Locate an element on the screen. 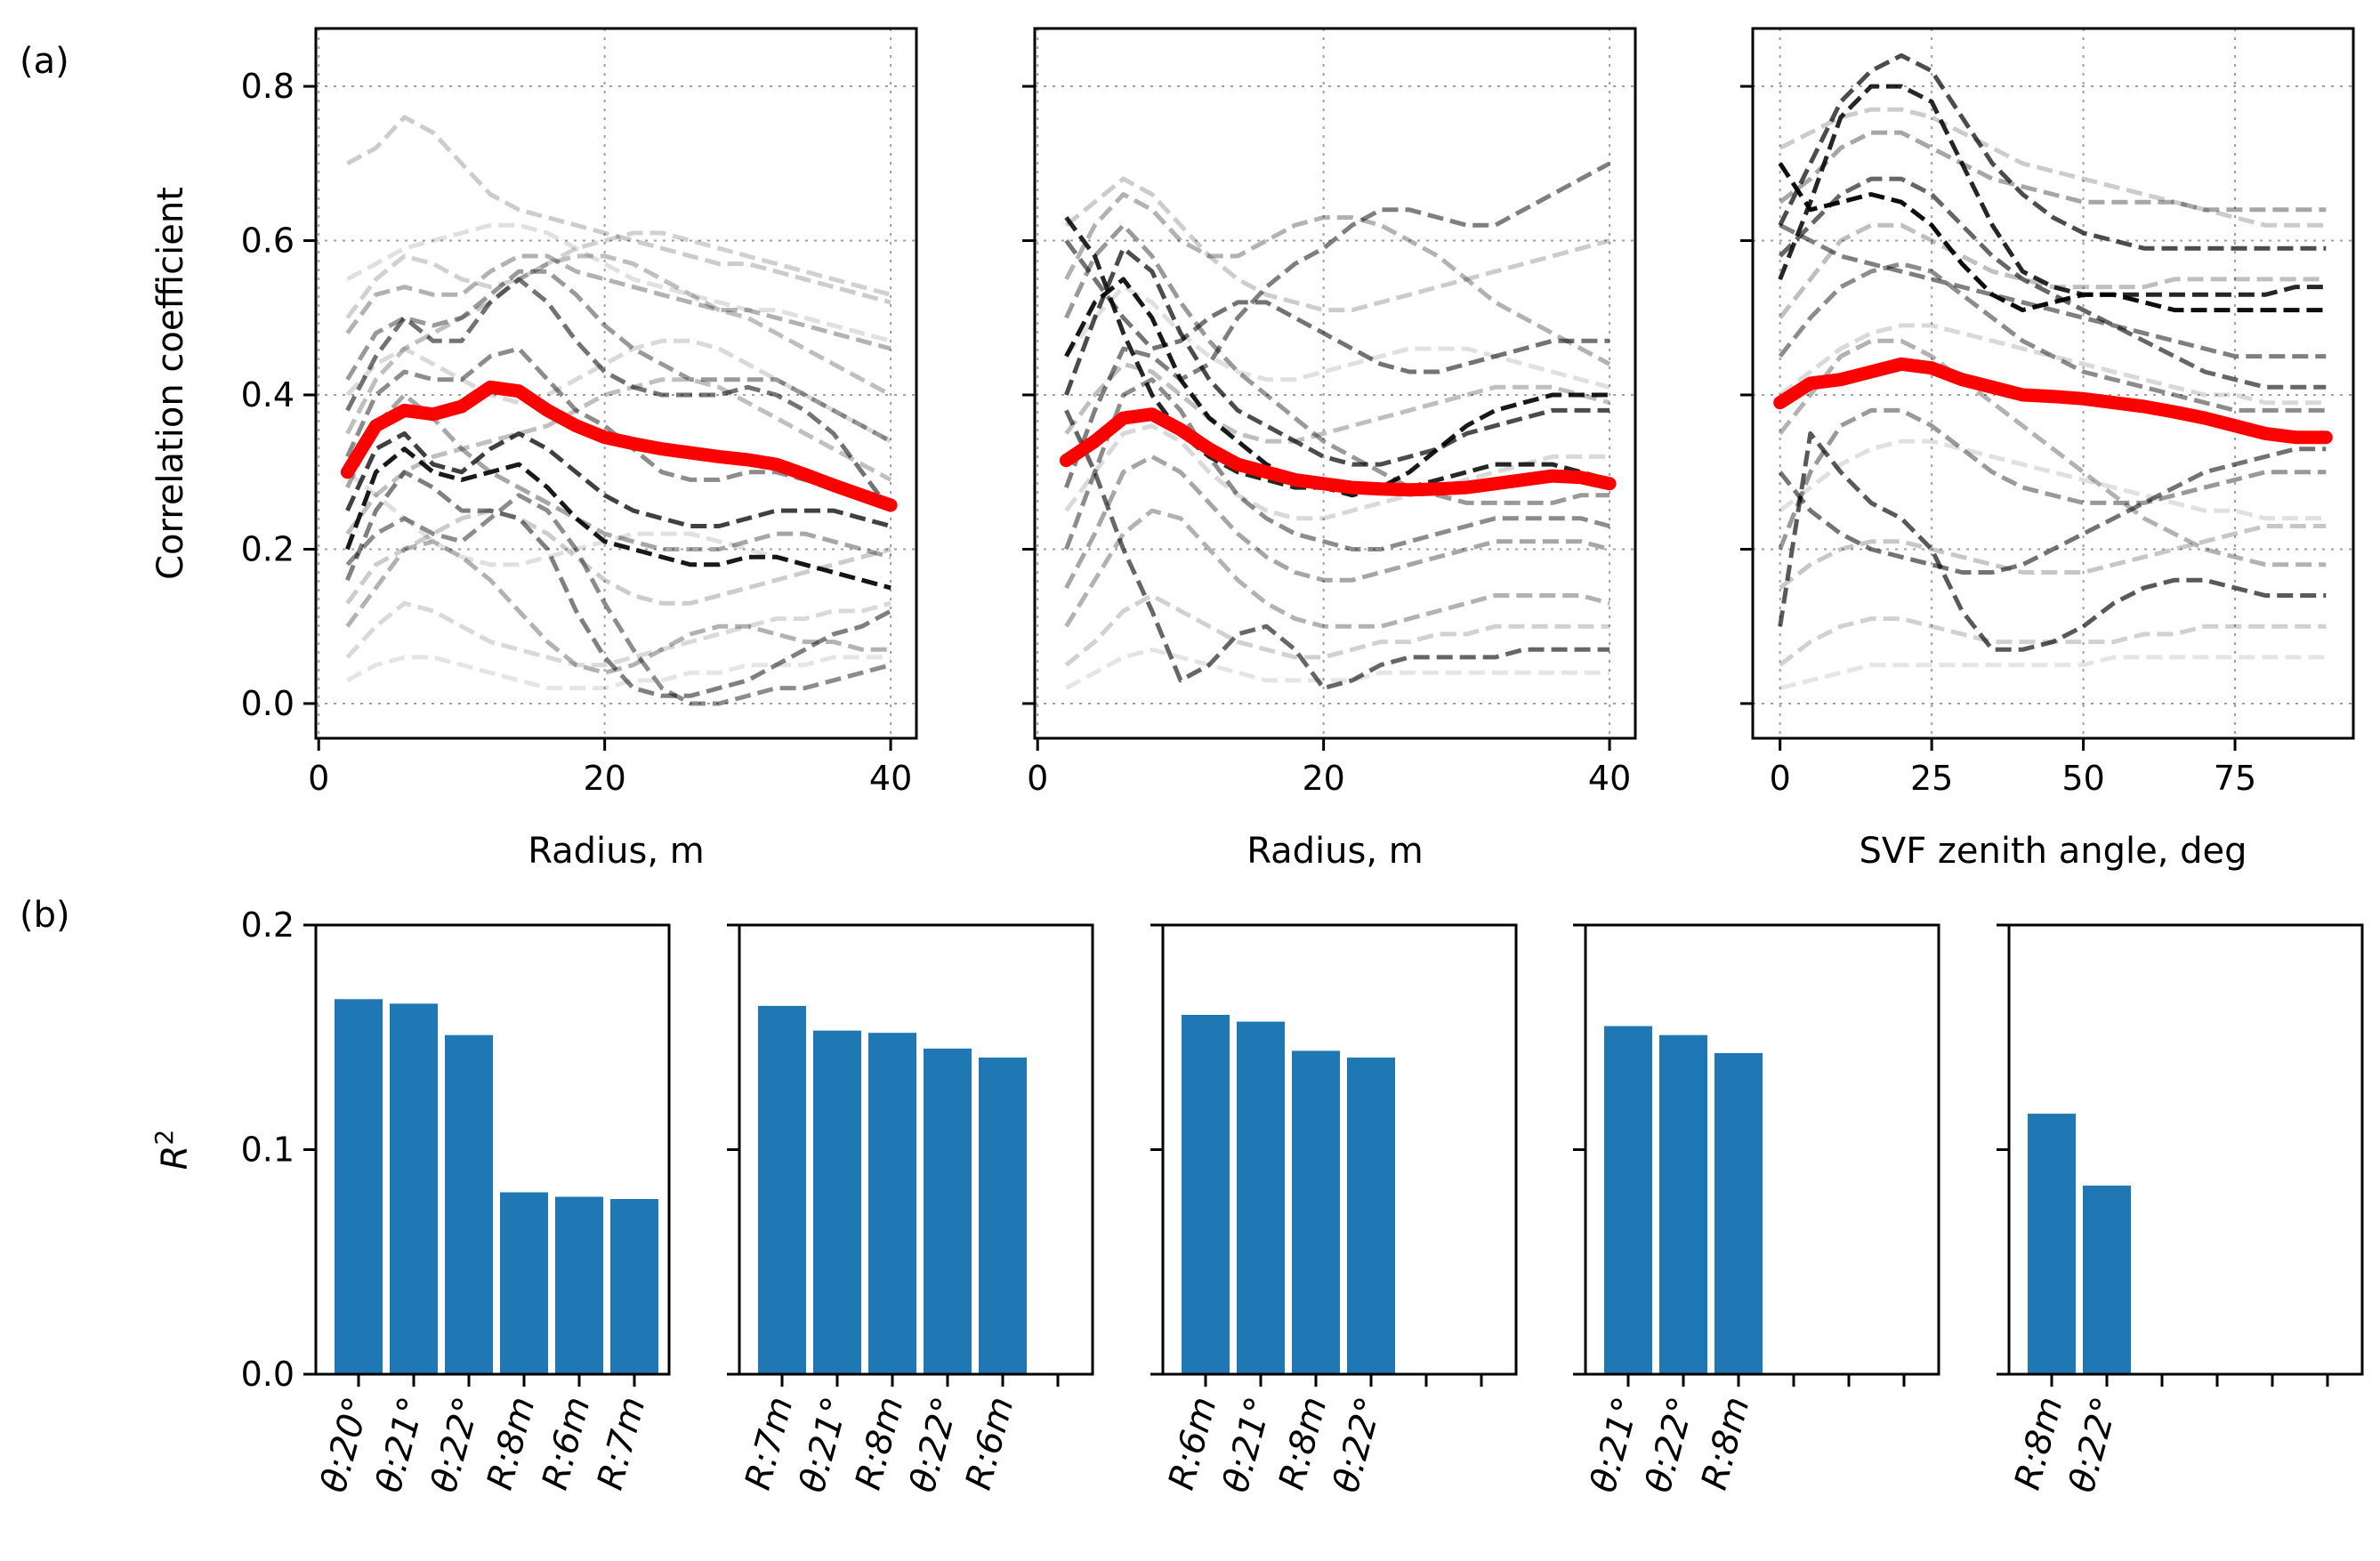 This screenshot has width=2380, height=1561. x-tick-label: 50 is located at coordinates (2082, 778).